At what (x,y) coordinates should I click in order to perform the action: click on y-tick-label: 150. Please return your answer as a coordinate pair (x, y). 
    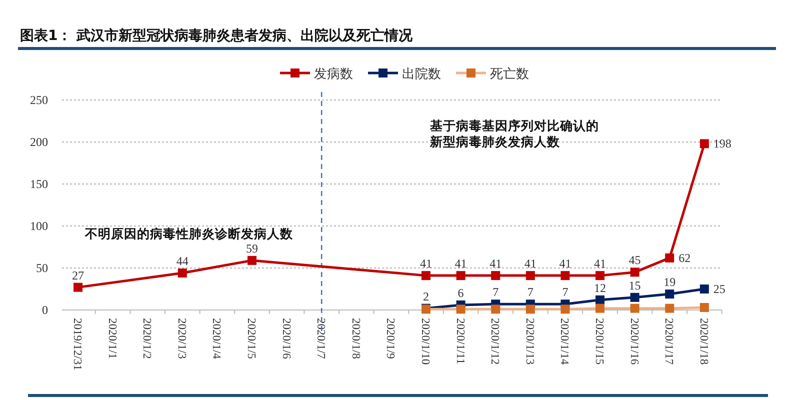
    Looking at the image, I should click on (39, 184).